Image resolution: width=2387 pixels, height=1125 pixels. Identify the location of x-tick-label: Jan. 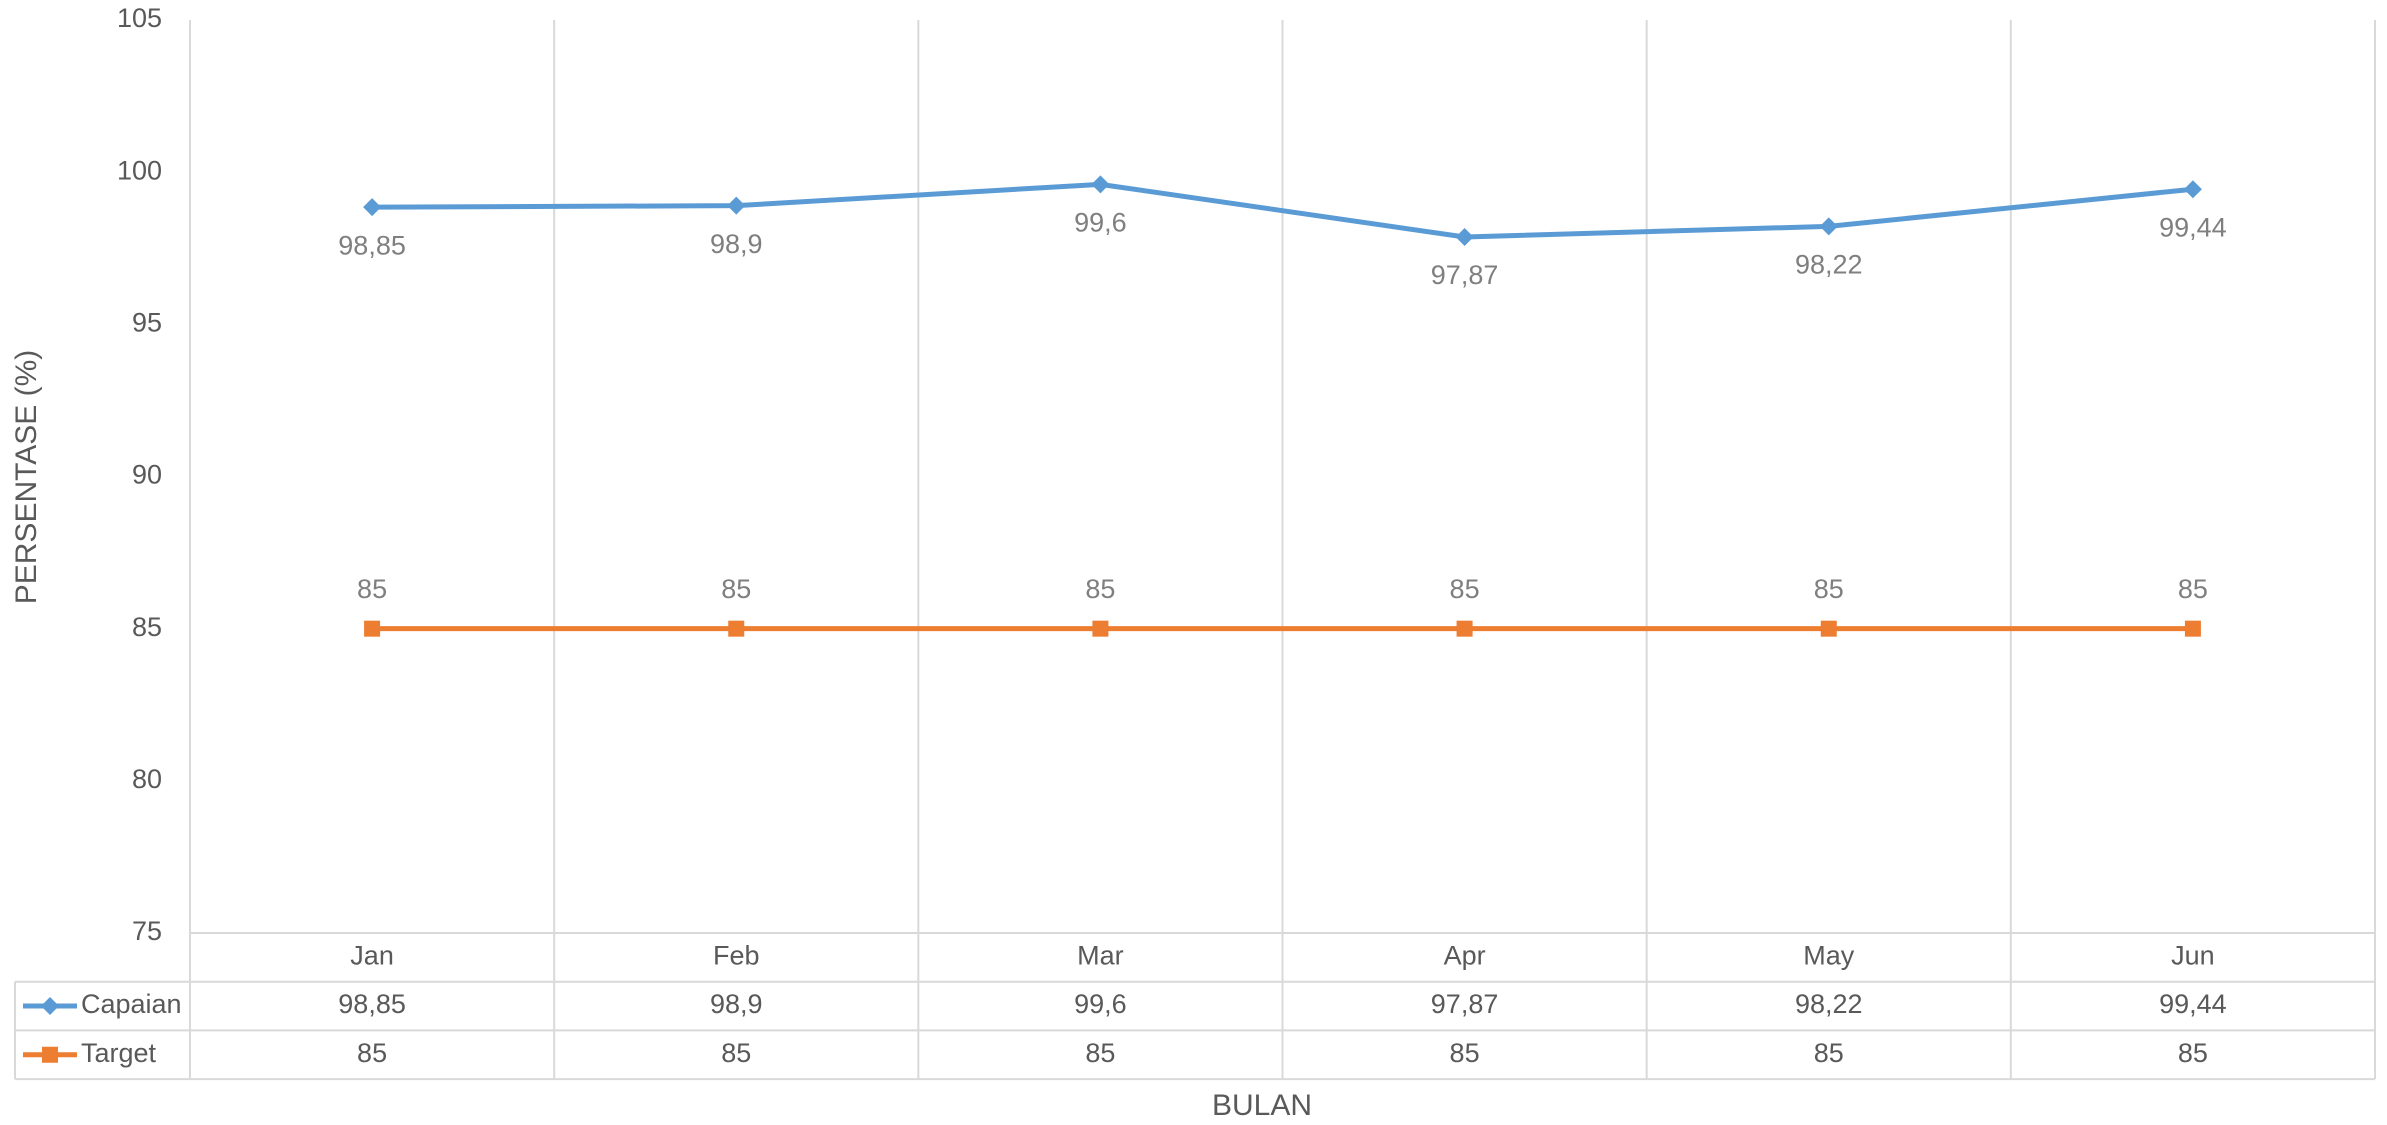
(372, 955).